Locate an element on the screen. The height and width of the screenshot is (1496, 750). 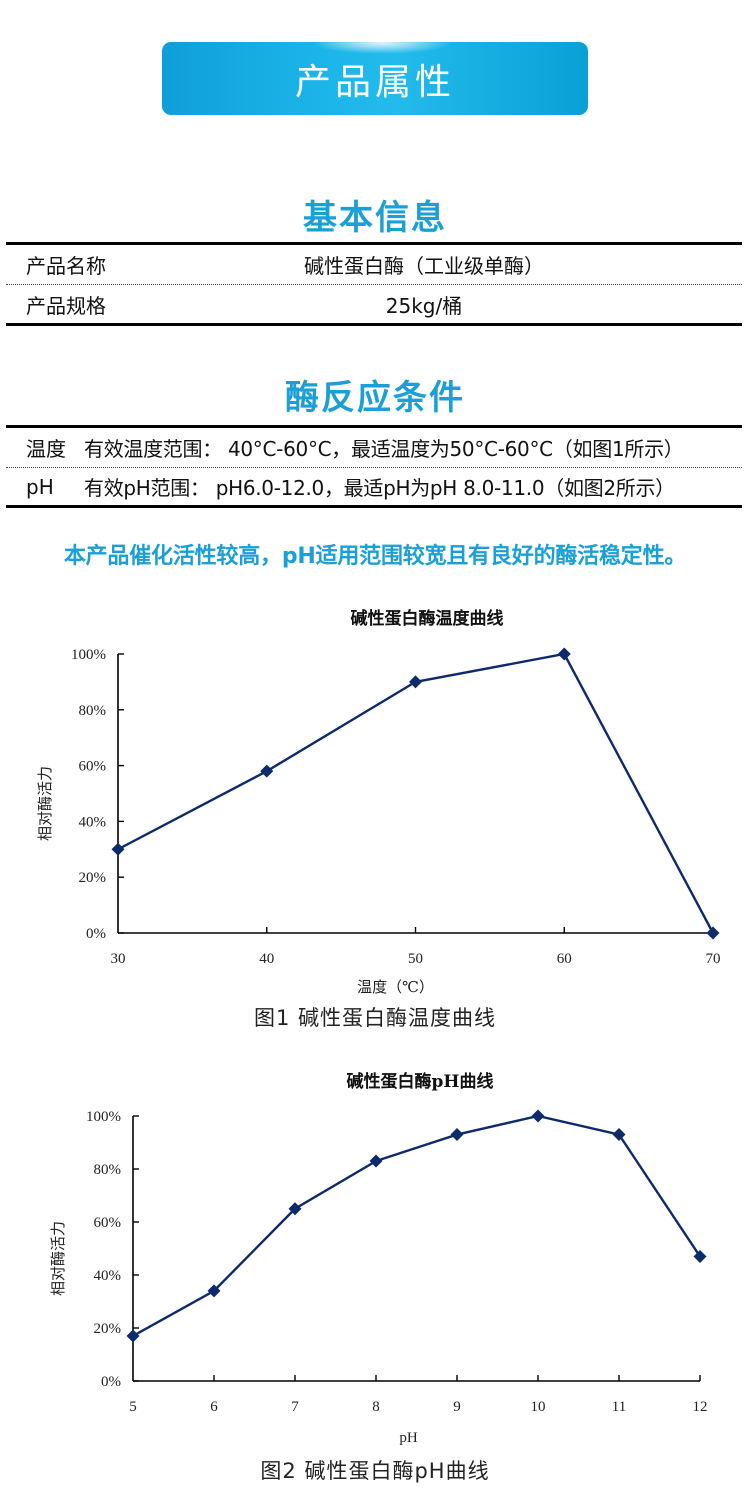
row-label: pH is located at coordinates (40, 486).